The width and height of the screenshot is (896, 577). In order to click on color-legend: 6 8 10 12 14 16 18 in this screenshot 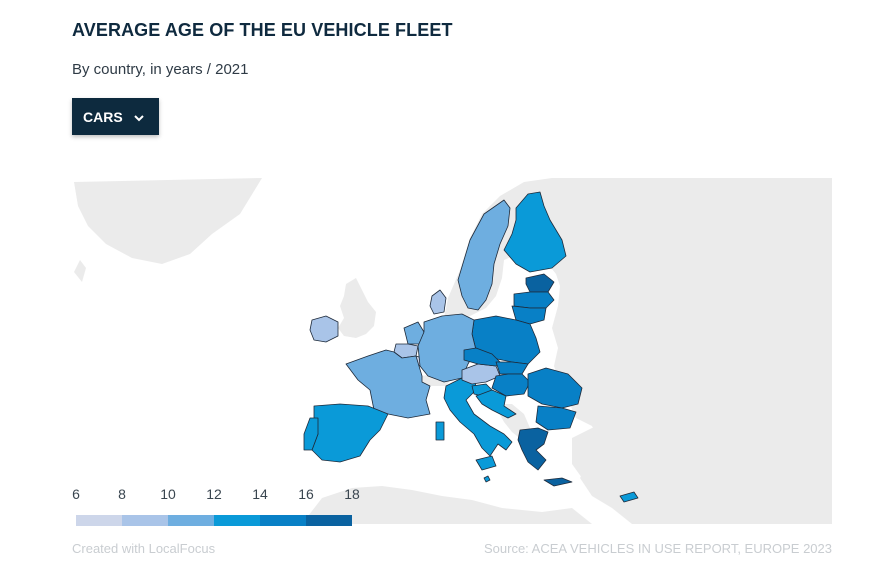, I will do `click(217, 507)`.